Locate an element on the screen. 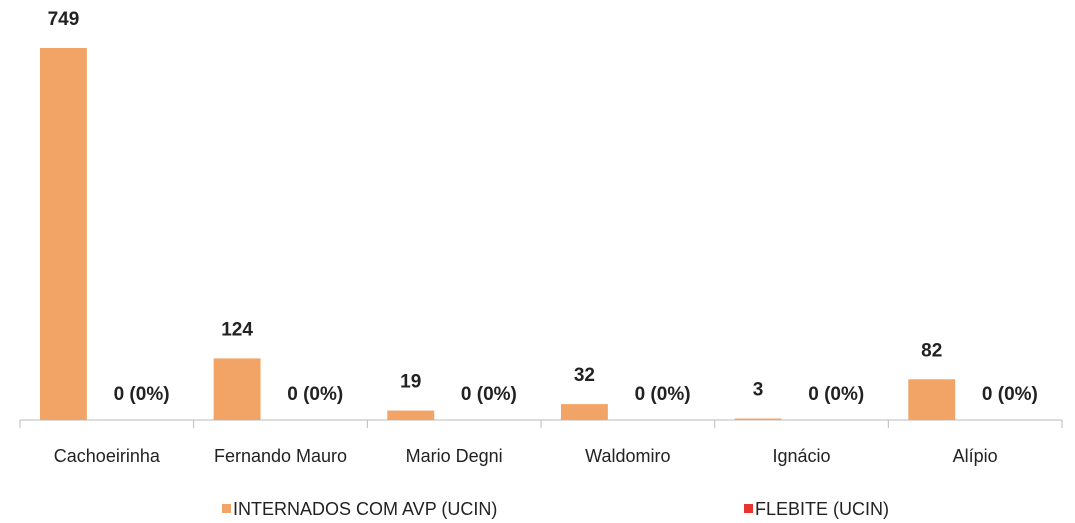  data-label: 32 is located at coordinates (584, 375).